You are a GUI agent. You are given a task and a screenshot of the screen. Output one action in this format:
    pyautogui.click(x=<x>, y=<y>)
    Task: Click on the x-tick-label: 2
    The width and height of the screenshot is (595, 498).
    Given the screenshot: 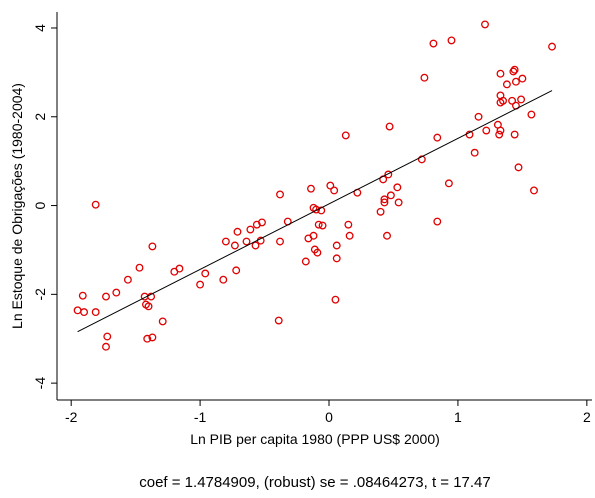 What is the action you would take?
    pyautogui.click(x=587, y=417)
    